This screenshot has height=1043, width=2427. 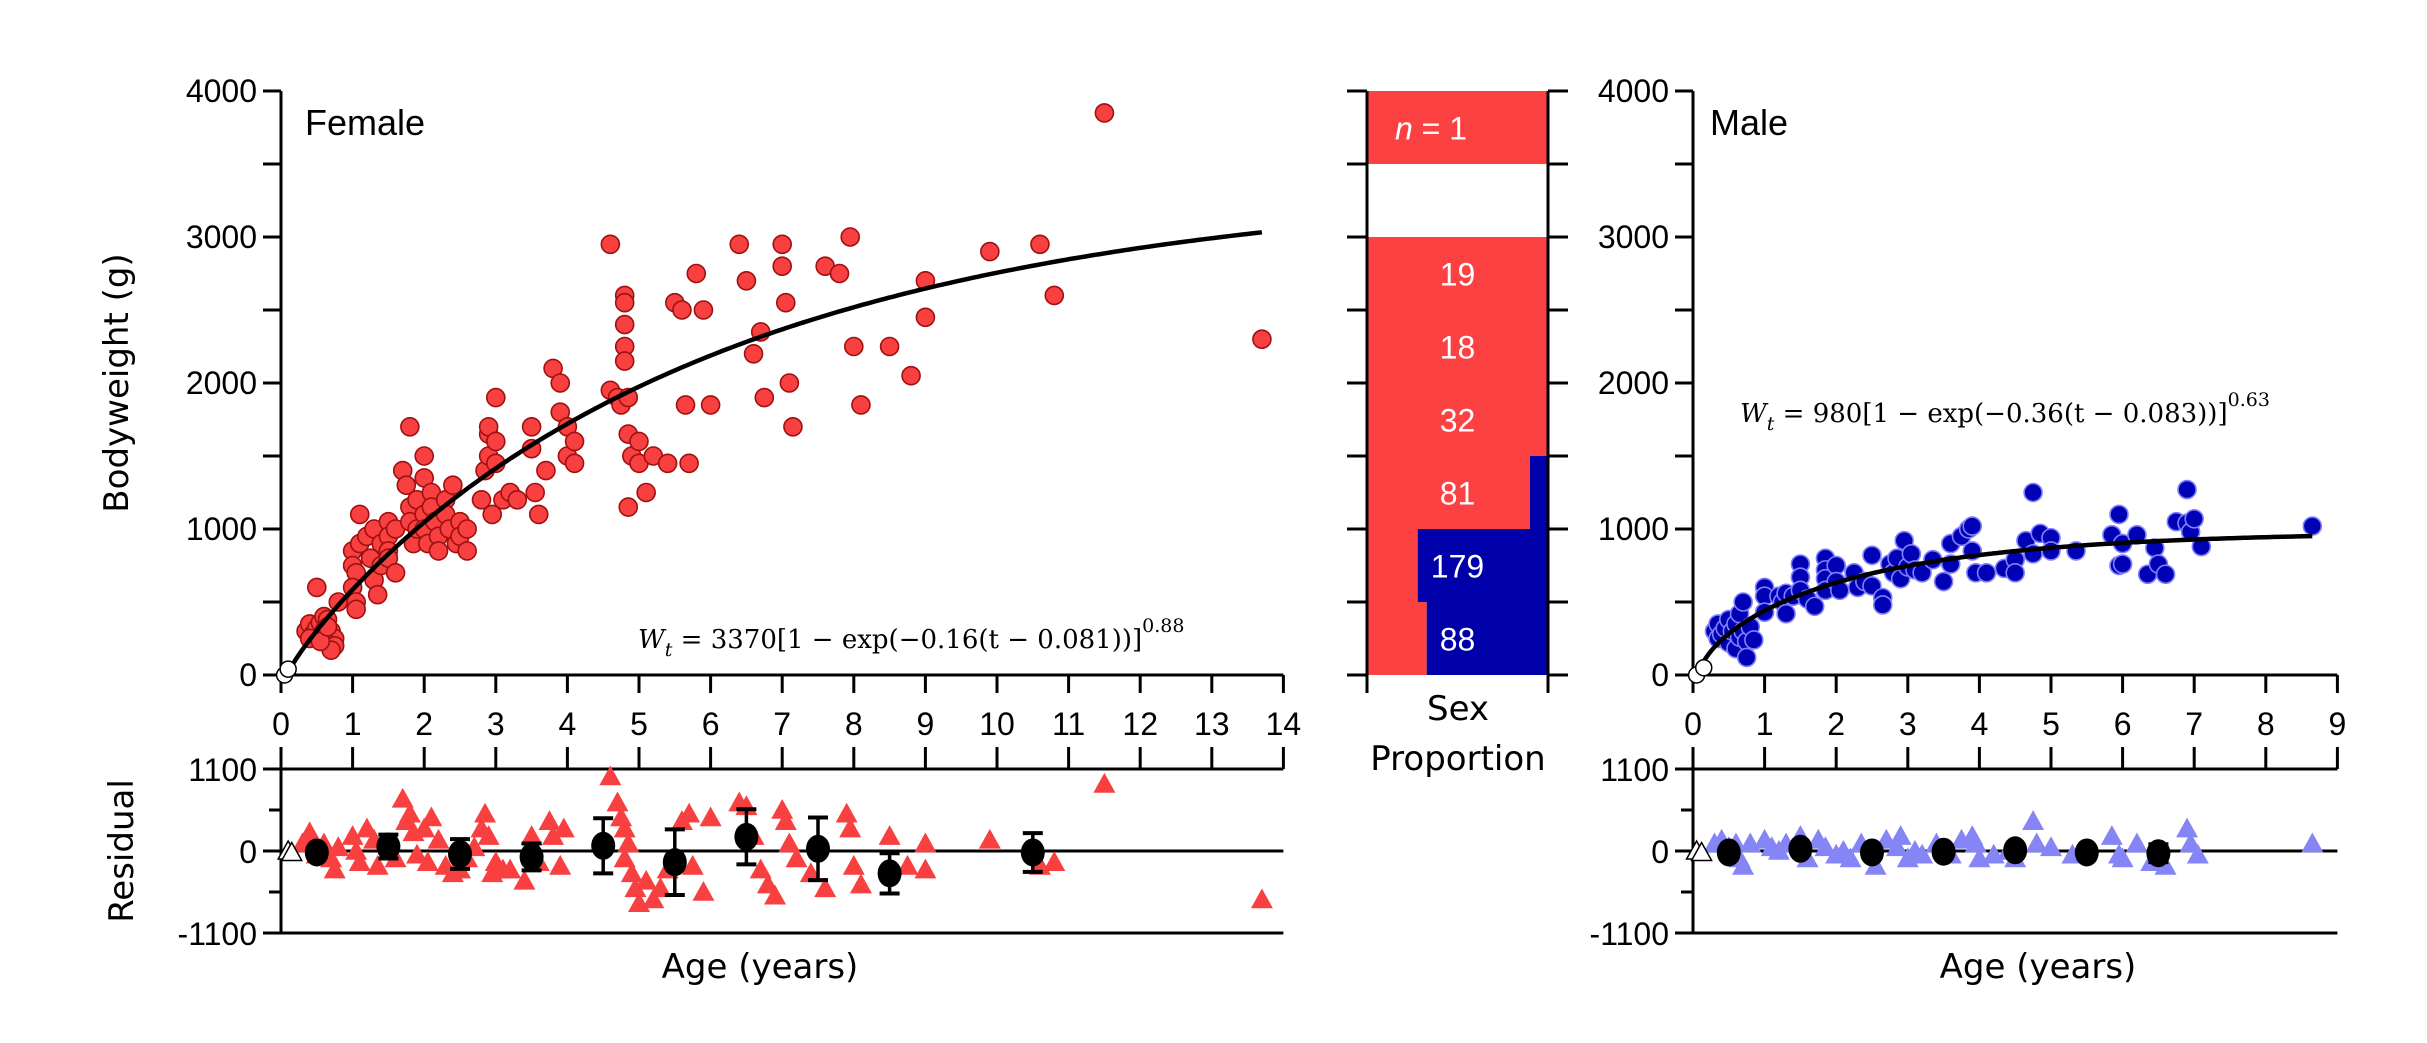 What do you see at coordinates (1660, 675) in the screenshot?
I see `y-tick-label: 0` at bounding box center [1660, 675].